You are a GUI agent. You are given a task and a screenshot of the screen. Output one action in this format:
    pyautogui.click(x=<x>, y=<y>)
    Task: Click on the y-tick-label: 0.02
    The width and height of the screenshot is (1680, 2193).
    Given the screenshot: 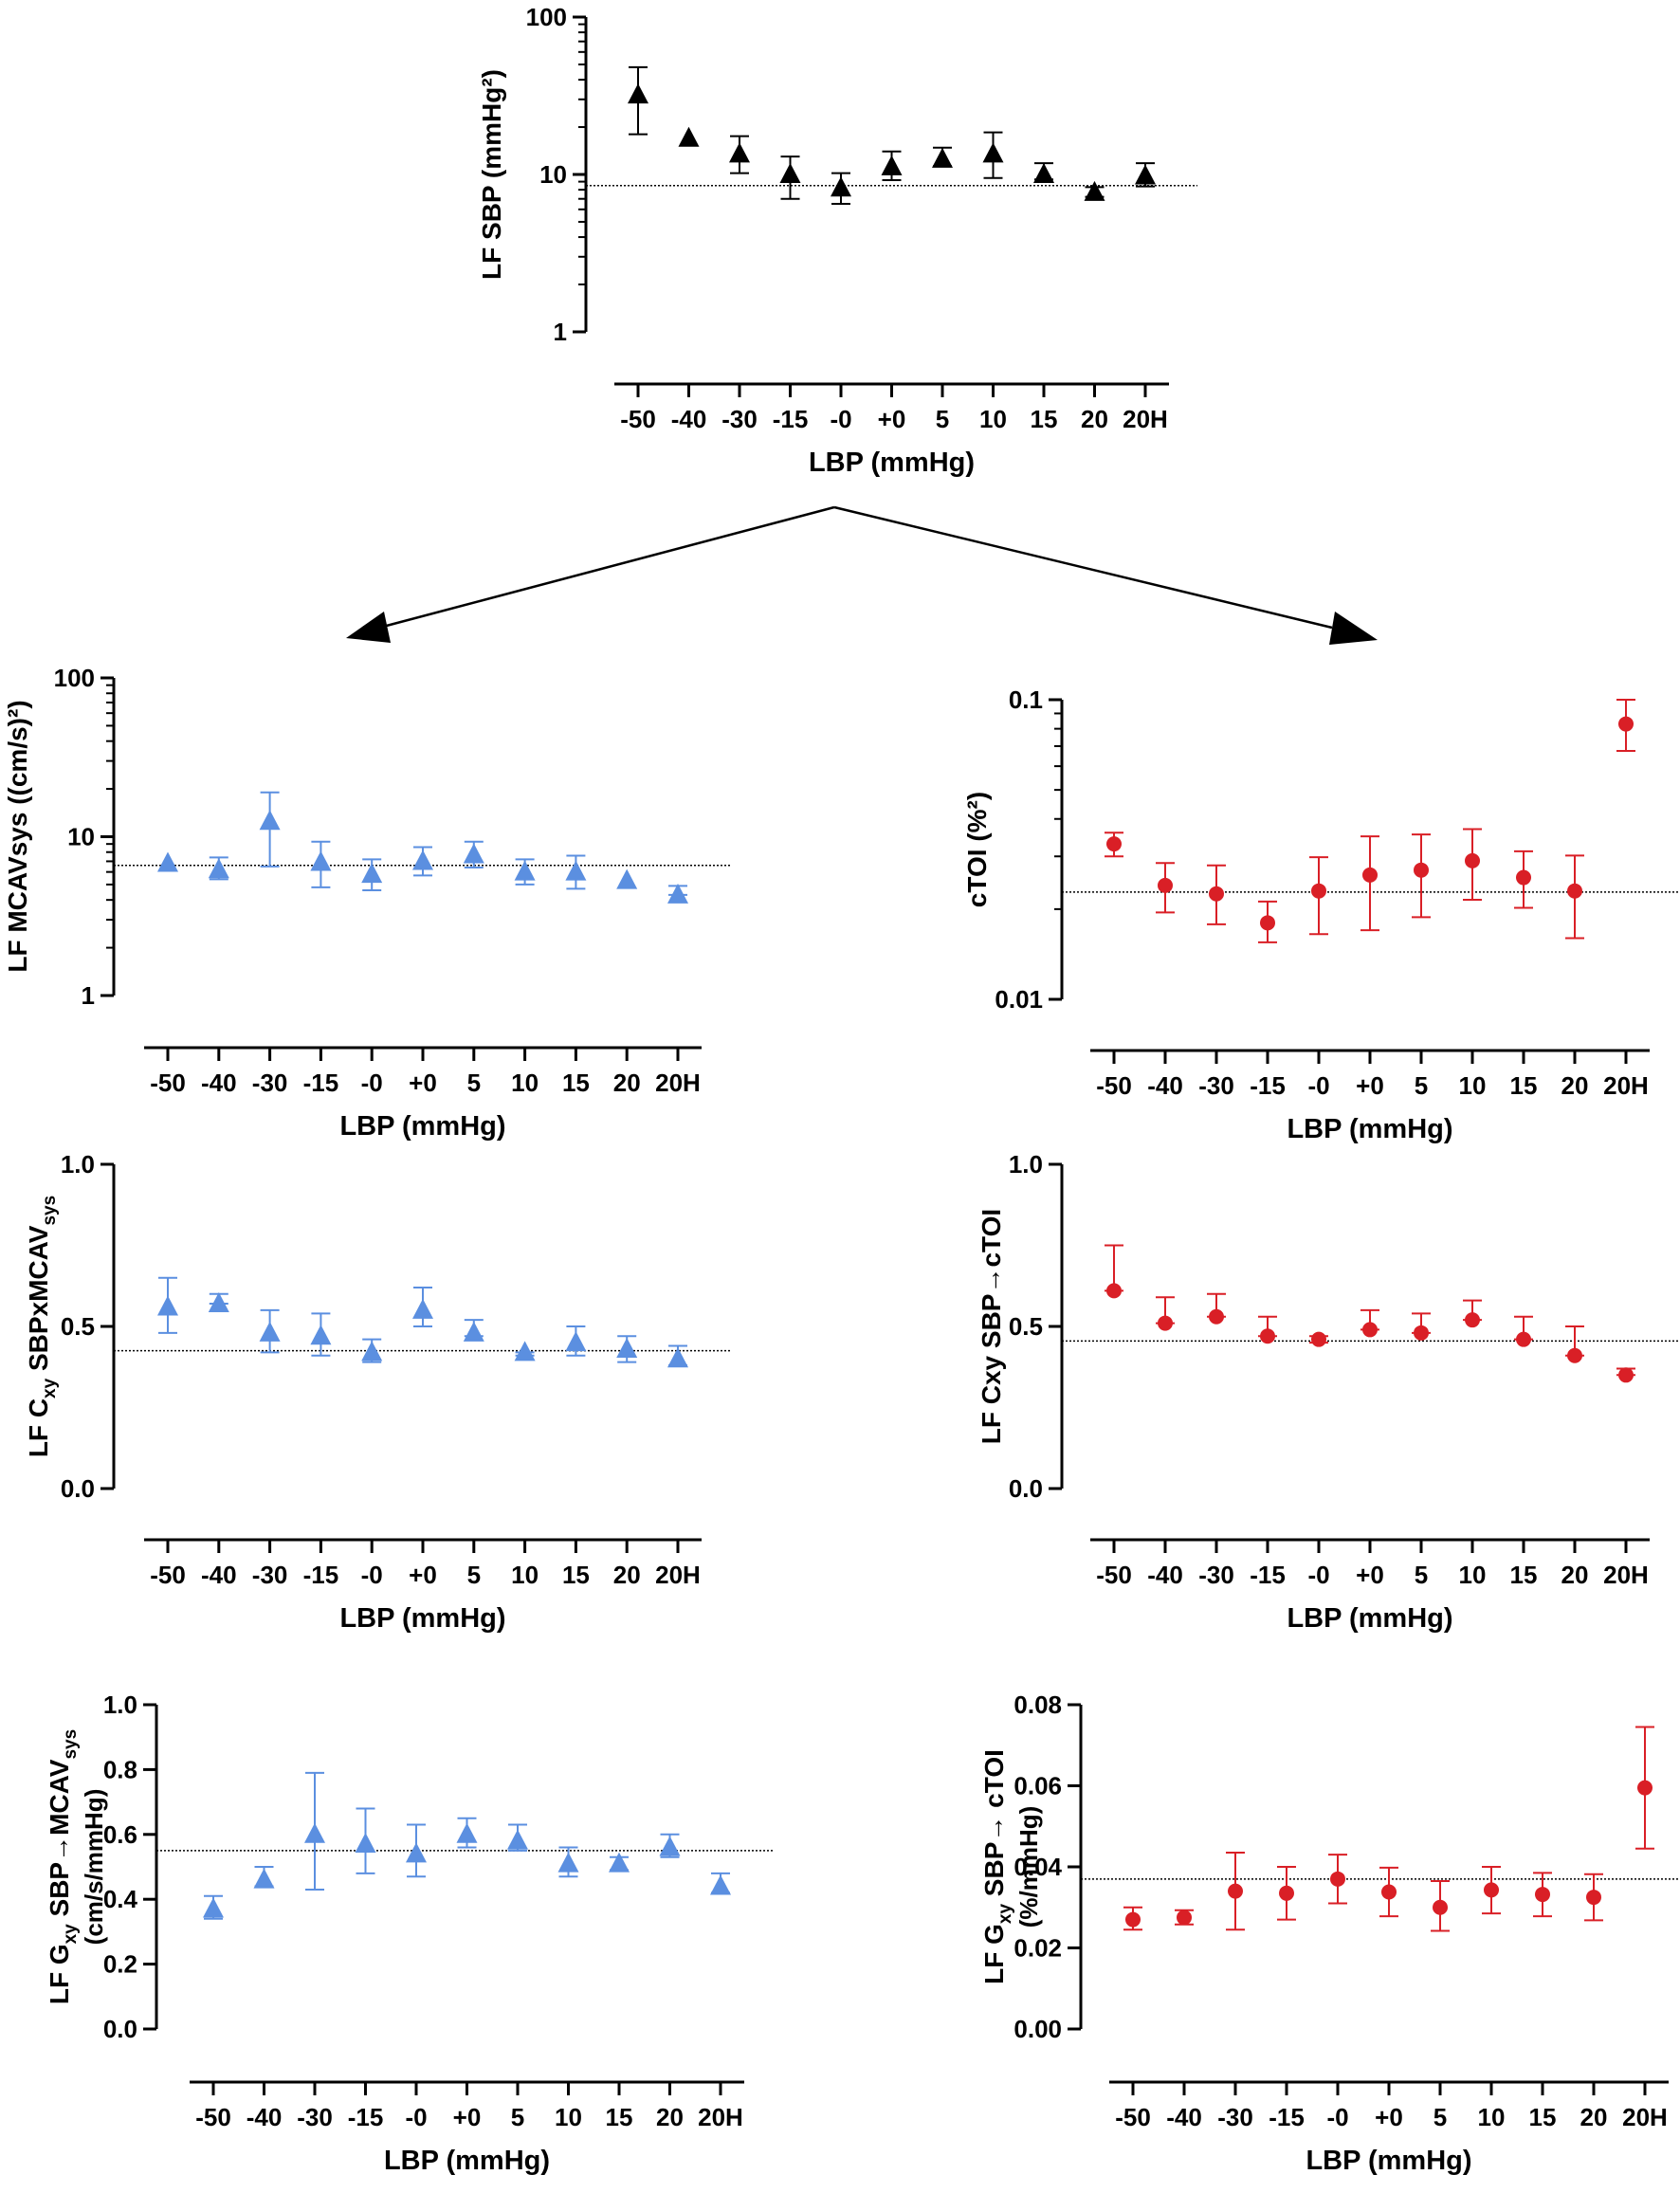 What is the action you would take?
    pyautogui.click(x=1037, y=1949)
    